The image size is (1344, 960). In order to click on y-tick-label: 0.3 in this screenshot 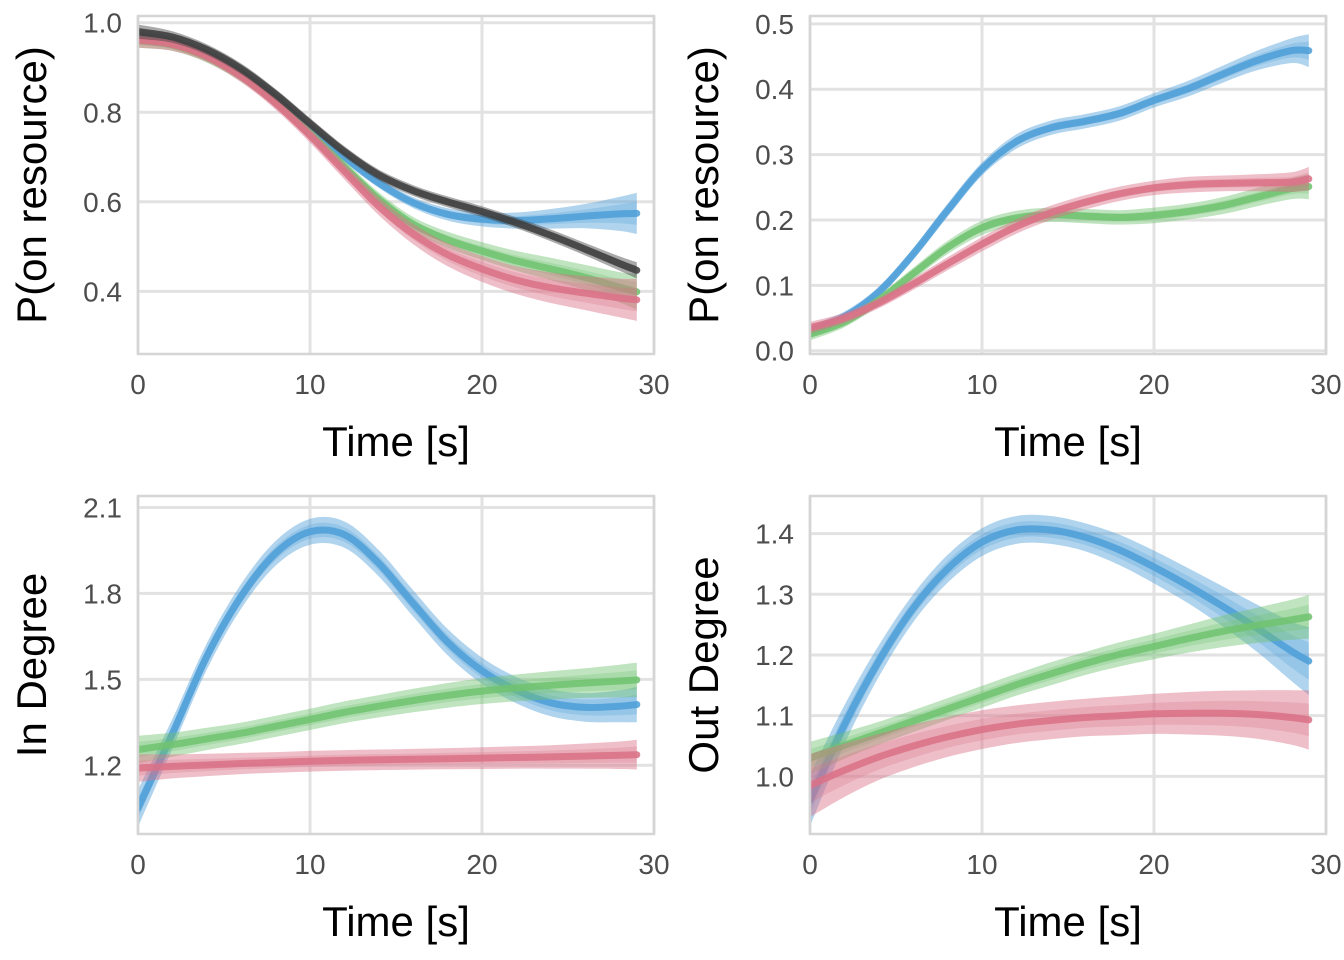, I will do `click(774, 155)`.